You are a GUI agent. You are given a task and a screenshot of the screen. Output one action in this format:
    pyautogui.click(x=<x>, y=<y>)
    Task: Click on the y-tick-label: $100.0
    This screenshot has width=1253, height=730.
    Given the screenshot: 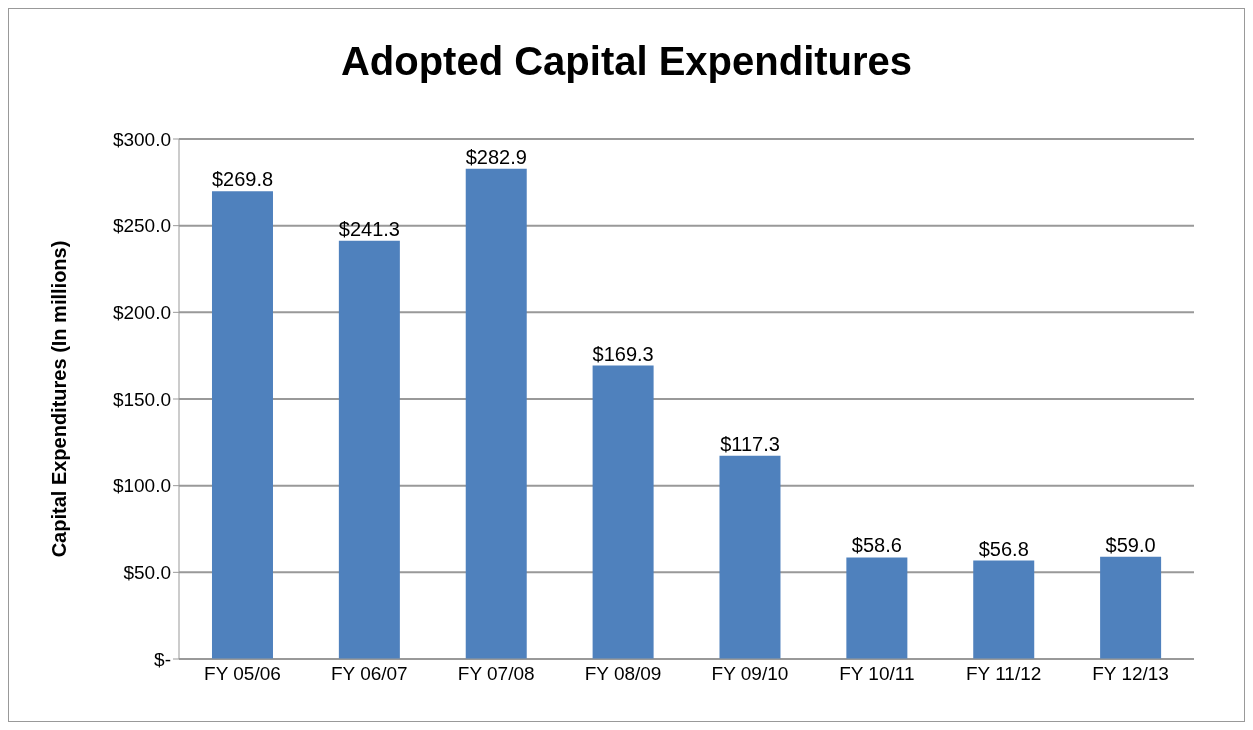 What is the action you would take?
    pyautogui.click(x=141, y=486)
    